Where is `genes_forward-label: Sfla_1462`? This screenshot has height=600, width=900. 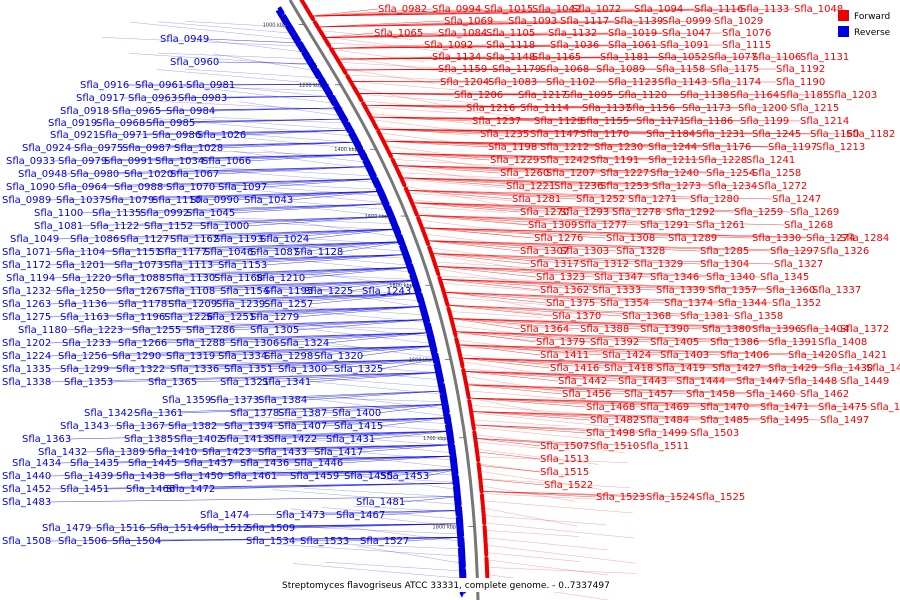
genes_forward-label: Sfla_1462 is located at coordinates (824, 394).